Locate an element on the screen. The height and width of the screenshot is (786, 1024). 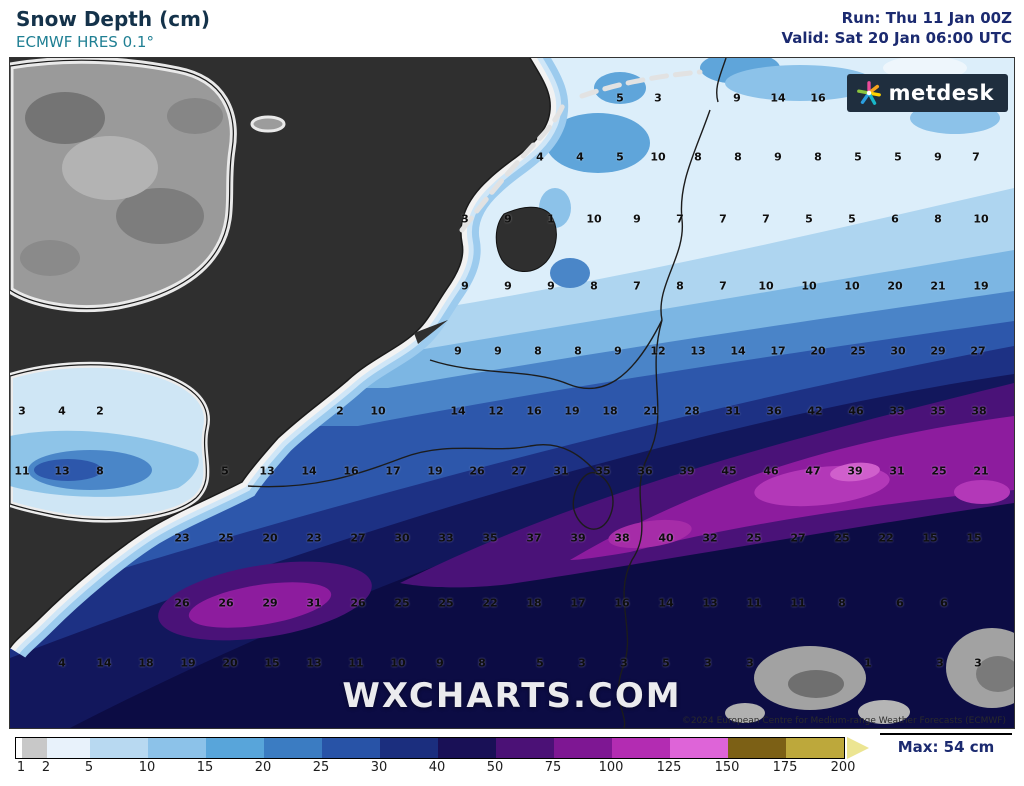
snow-value: 17 is located at coordinates (393, 471).